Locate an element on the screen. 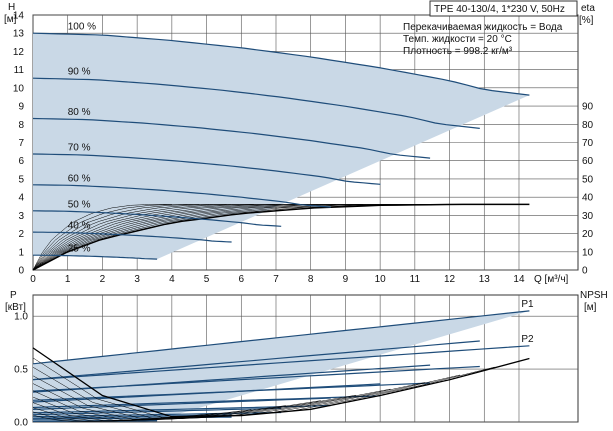  eta-tick-label: 90 is located at coordinates (588, 107).